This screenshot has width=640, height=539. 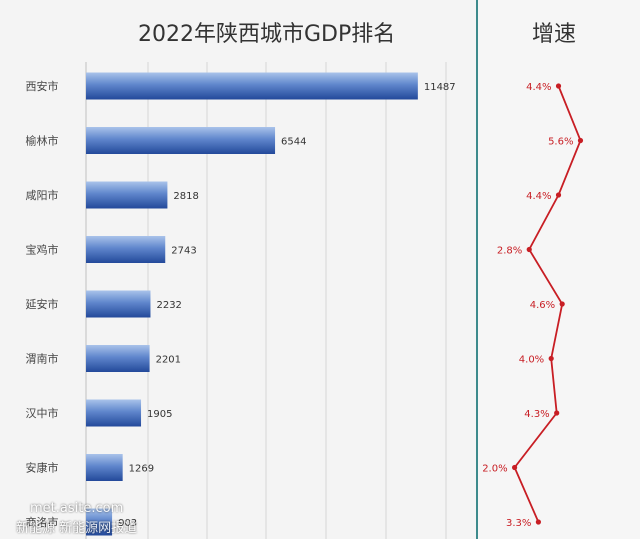 What do you see at coordinates (159, 414) in the screenshot?
I see `gdp-value-label: 1905` at bounding box center [159, 414].